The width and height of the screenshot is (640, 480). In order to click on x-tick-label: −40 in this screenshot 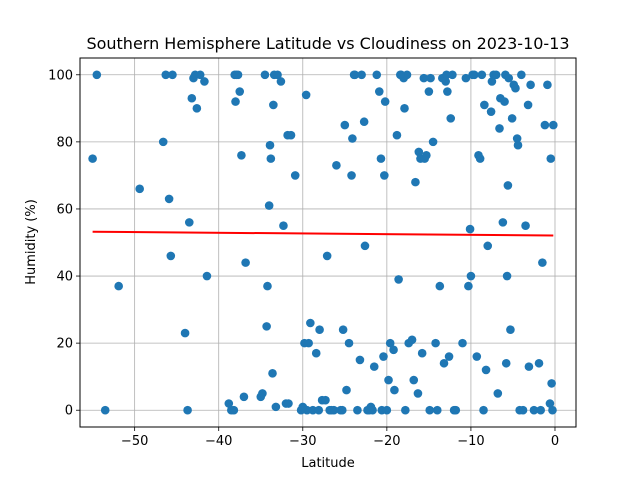, I will do `click(218, 441)`.